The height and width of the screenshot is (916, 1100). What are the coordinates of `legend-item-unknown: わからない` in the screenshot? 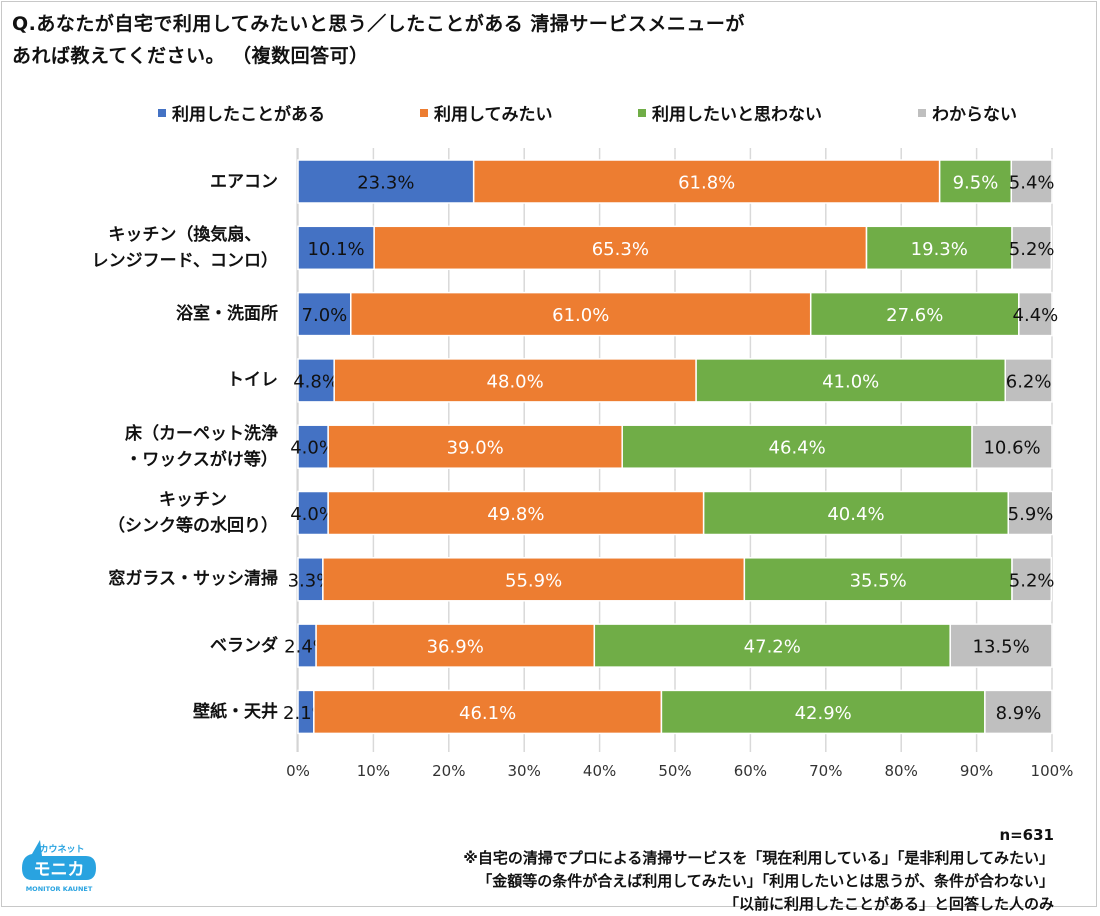 It's located at (967, 112).